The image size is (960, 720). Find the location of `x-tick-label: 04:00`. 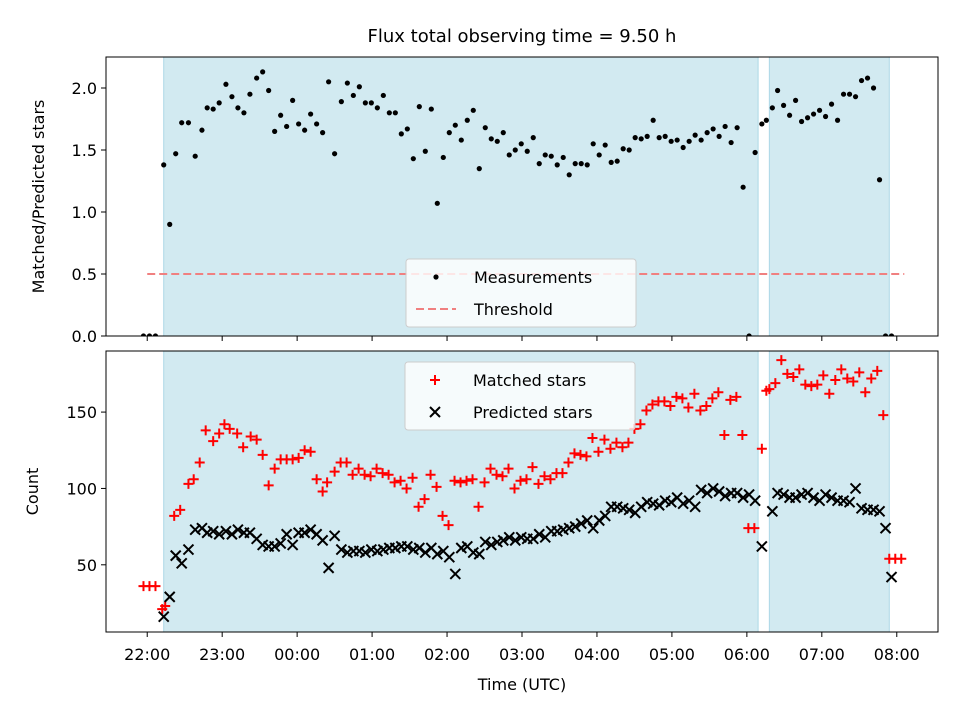

x-tick-label: 04:00 is located at coordinates (597, 654).